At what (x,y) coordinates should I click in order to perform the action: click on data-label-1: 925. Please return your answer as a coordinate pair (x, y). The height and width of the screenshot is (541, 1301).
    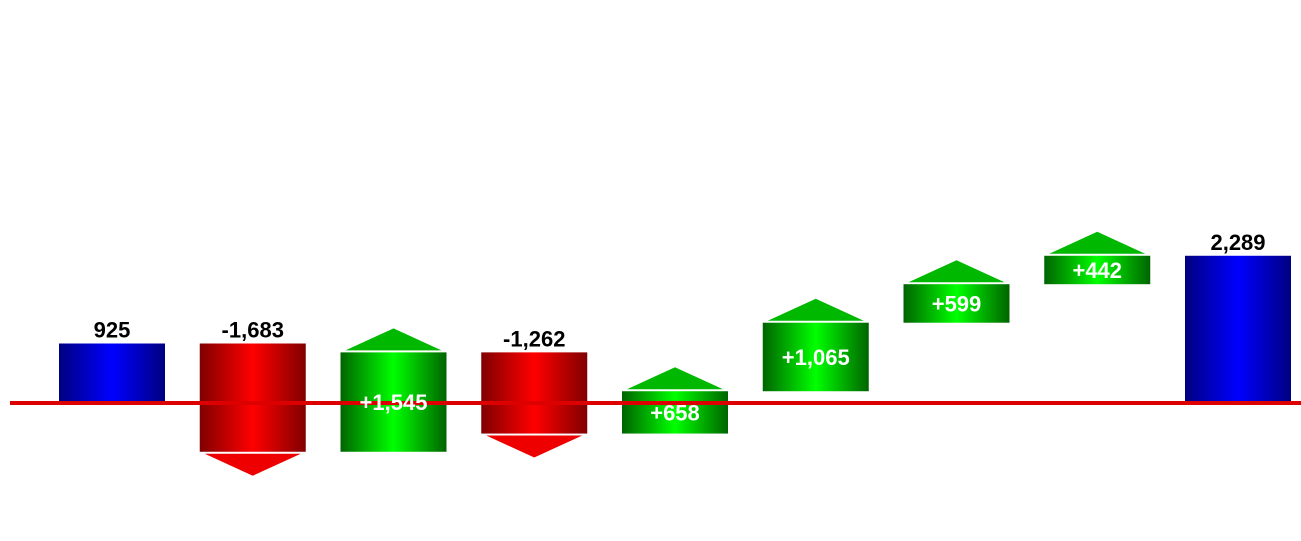
    Looking at the image, I should click on (112, 330).